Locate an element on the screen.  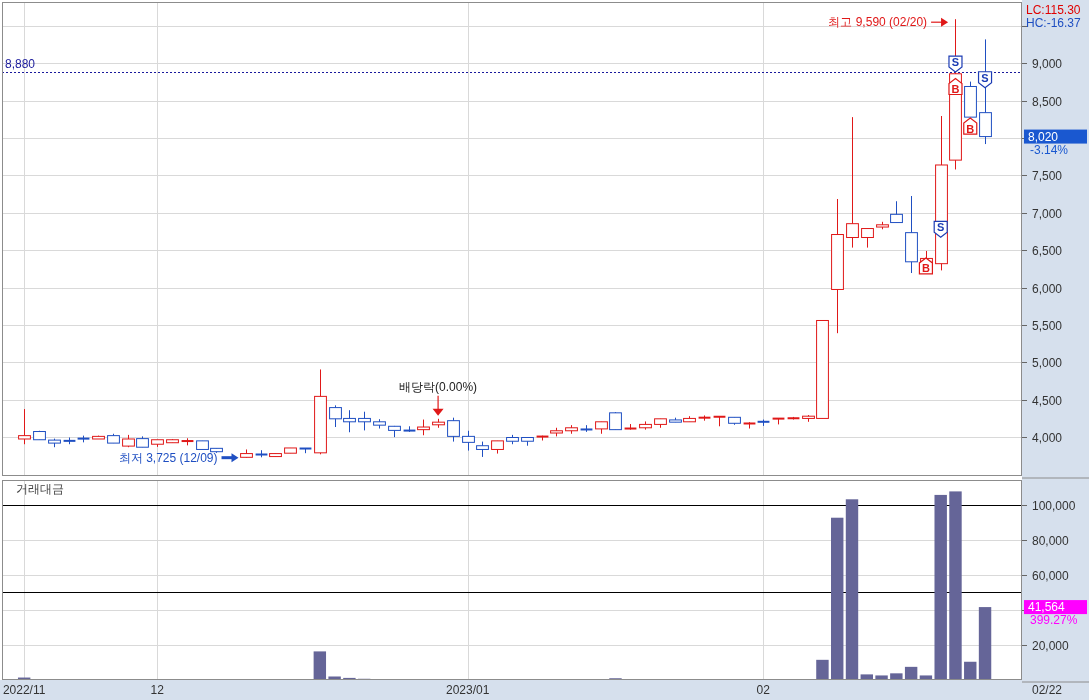
y-tick-label: 6,000 is located at coordinates (1047, 288).